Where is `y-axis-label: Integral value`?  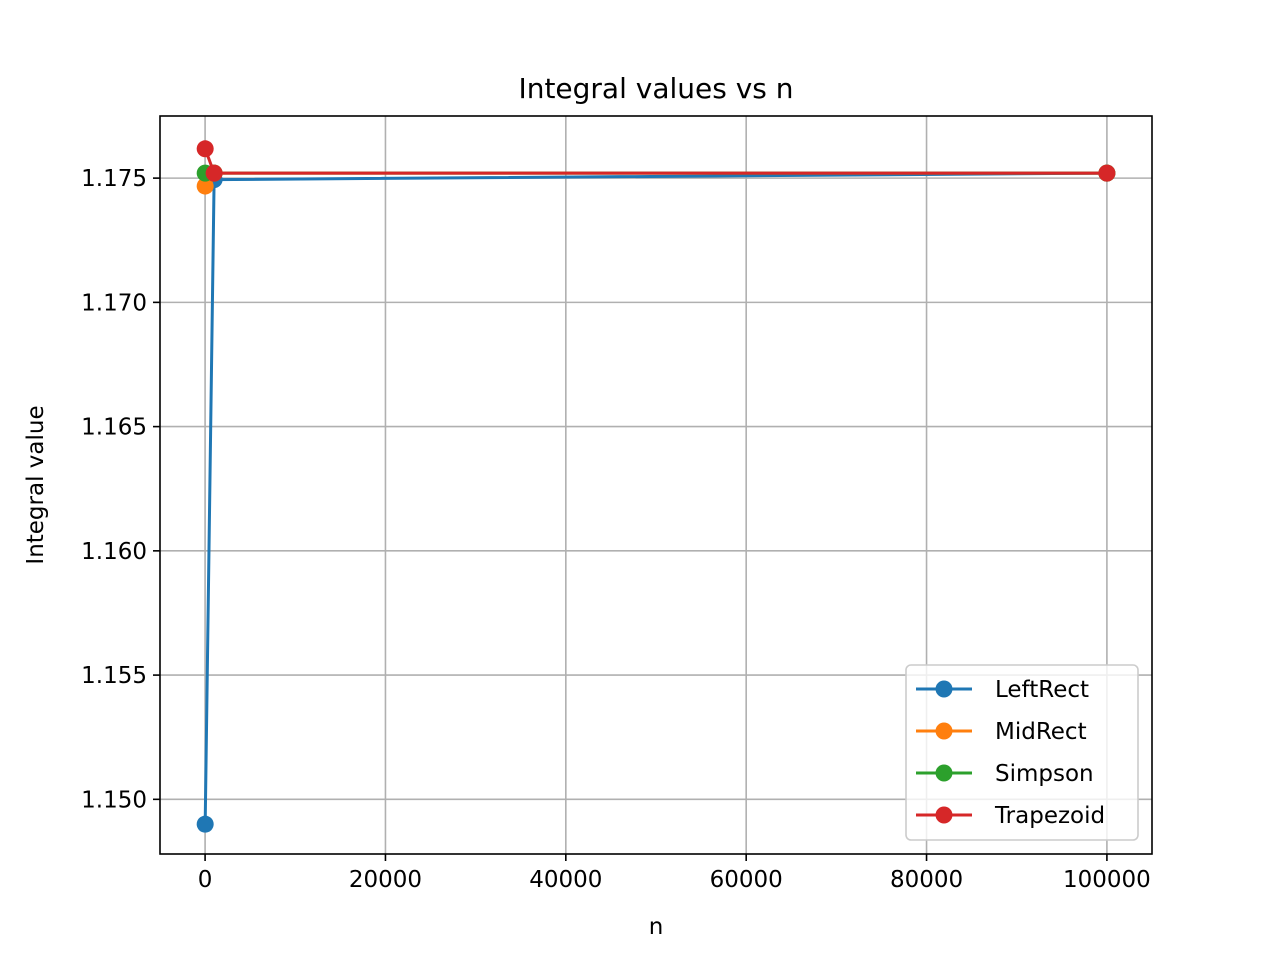 y-axis-label: Integral value is located at coordinates (36, 484).